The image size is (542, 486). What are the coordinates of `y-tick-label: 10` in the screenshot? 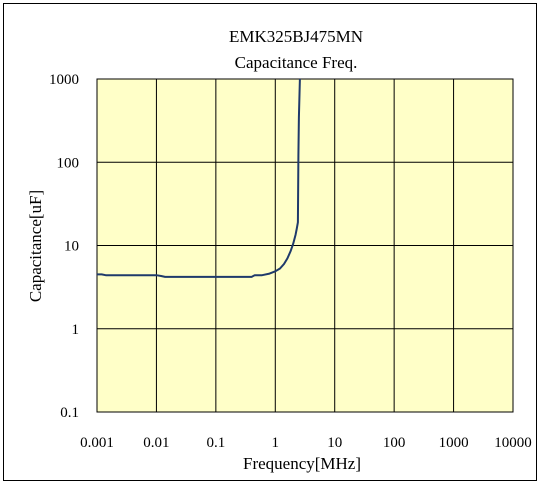 It's located at (71, 247).